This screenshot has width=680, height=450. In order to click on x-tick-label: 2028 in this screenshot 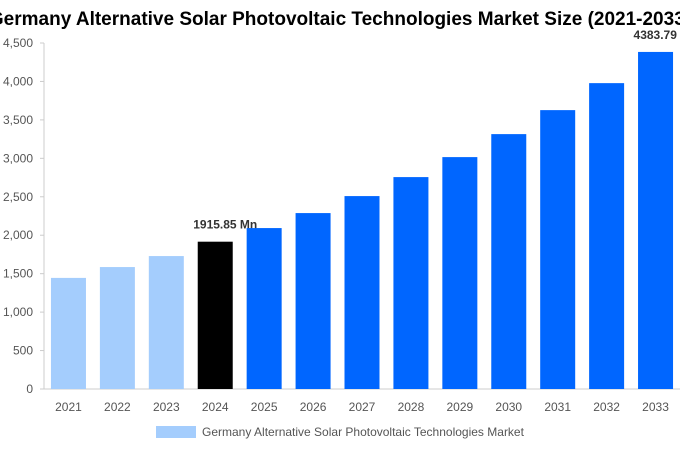, I will do `click(411, 407)`.